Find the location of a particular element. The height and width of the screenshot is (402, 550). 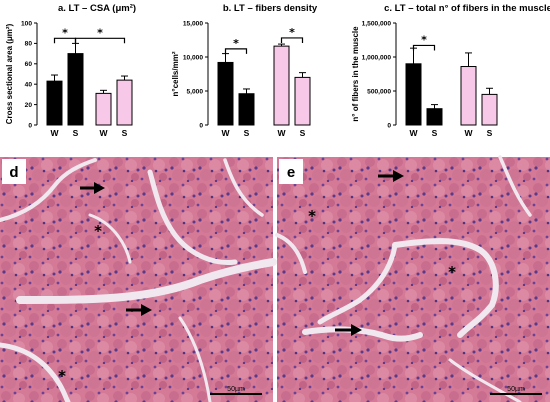

y-tick-label: 40 is located at coordinates (29, 85).